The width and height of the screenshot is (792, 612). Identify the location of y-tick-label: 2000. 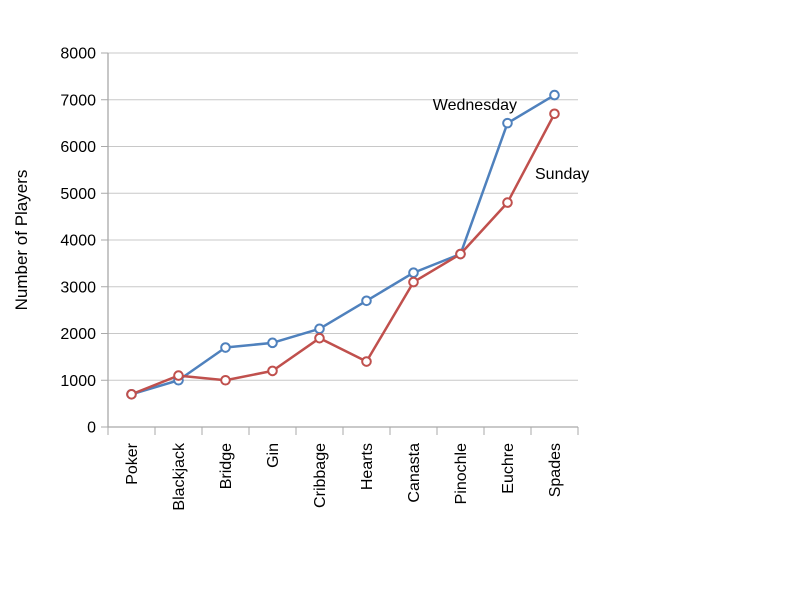
(78, 334).